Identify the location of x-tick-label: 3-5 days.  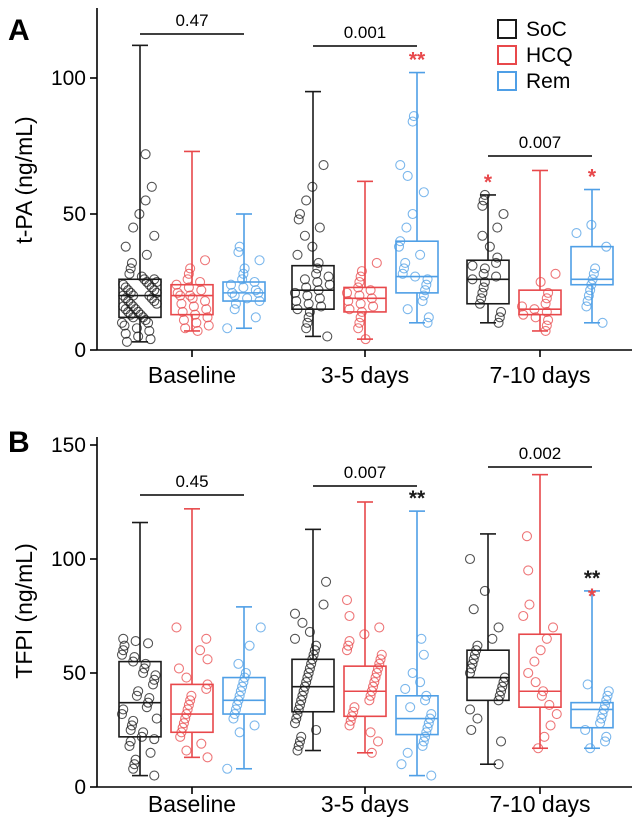
(365, 375).